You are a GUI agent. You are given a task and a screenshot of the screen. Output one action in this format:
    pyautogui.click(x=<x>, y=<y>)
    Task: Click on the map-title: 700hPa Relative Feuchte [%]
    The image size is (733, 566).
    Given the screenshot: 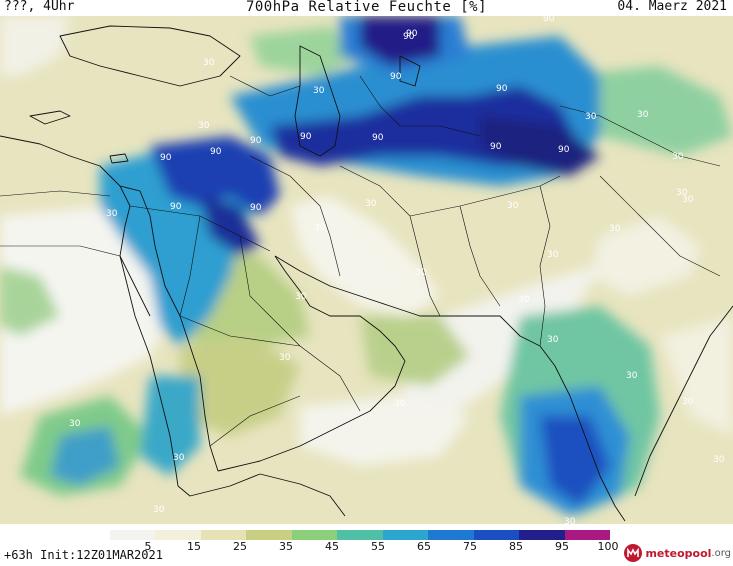 What is the action you would take?
    pyautogui.click(x=366, y=7)
    